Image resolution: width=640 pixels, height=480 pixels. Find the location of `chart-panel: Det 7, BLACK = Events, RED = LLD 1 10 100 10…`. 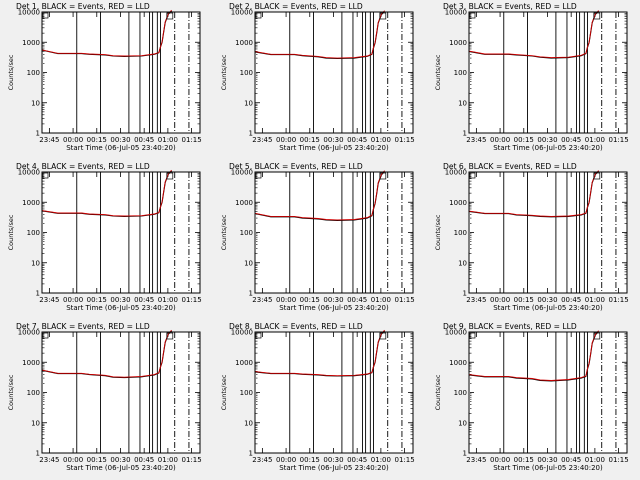

chart-panel: Det 7, BLACK = Events, RED = LLD 1 10 100 10… is located at coordinates (104, 397).